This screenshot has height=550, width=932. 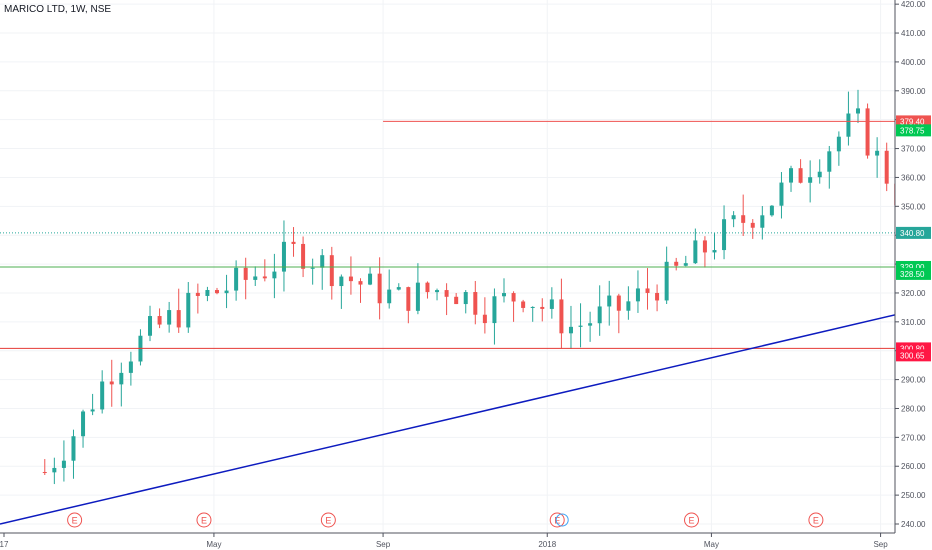 What do you see at coordinates (912, 267) in the screenshot?
I see `price-label: 329.00` at bounding box center [912, 267].